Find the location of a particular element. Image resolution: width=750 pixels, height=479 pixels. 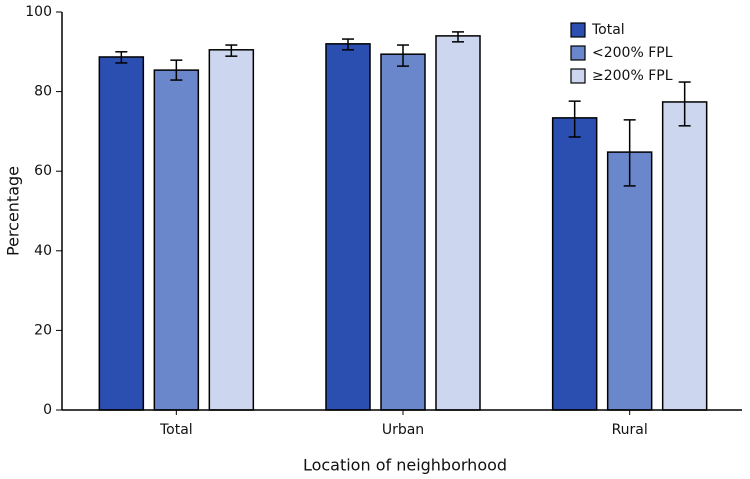

y-tick-label: 80 is located at coordinates (43, 92).